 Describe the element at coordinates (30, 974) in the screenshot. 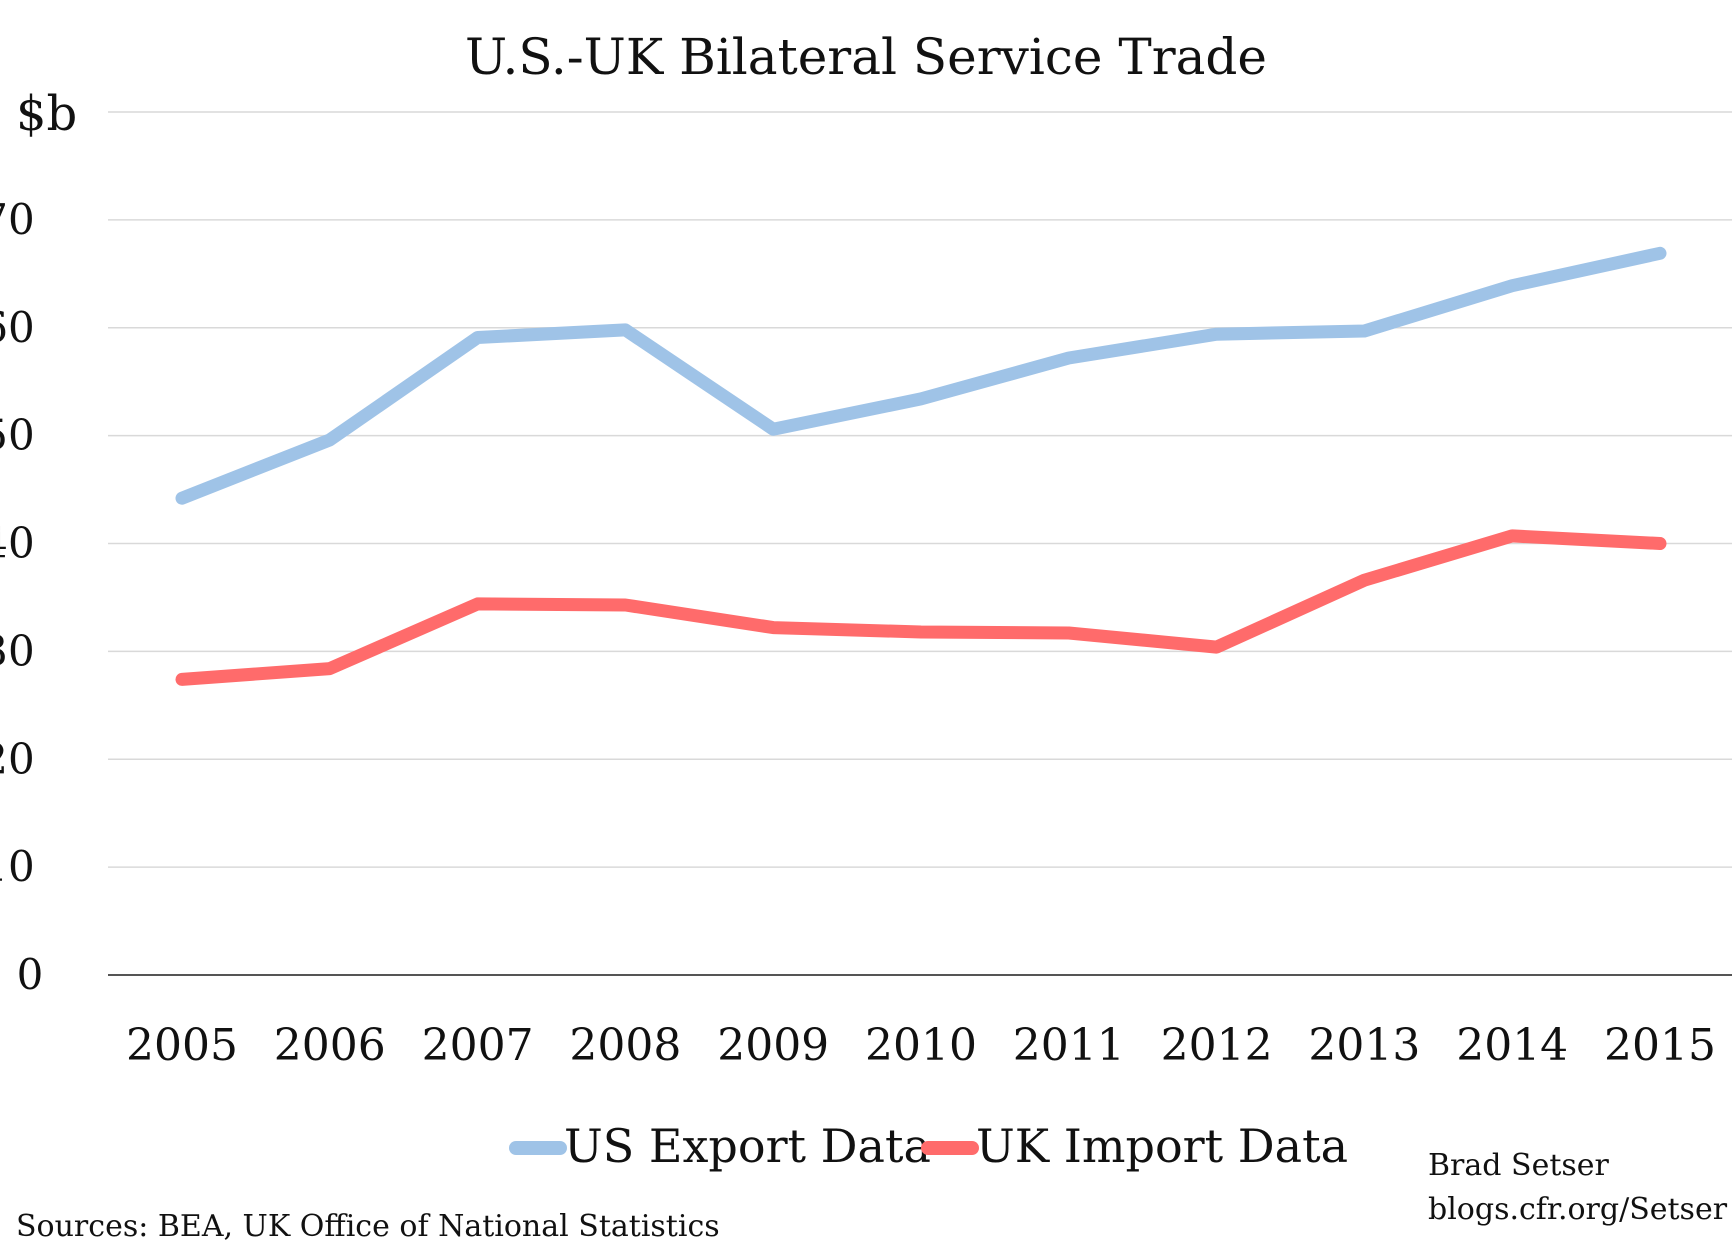

I see `y-tick-label: 0` at that location.